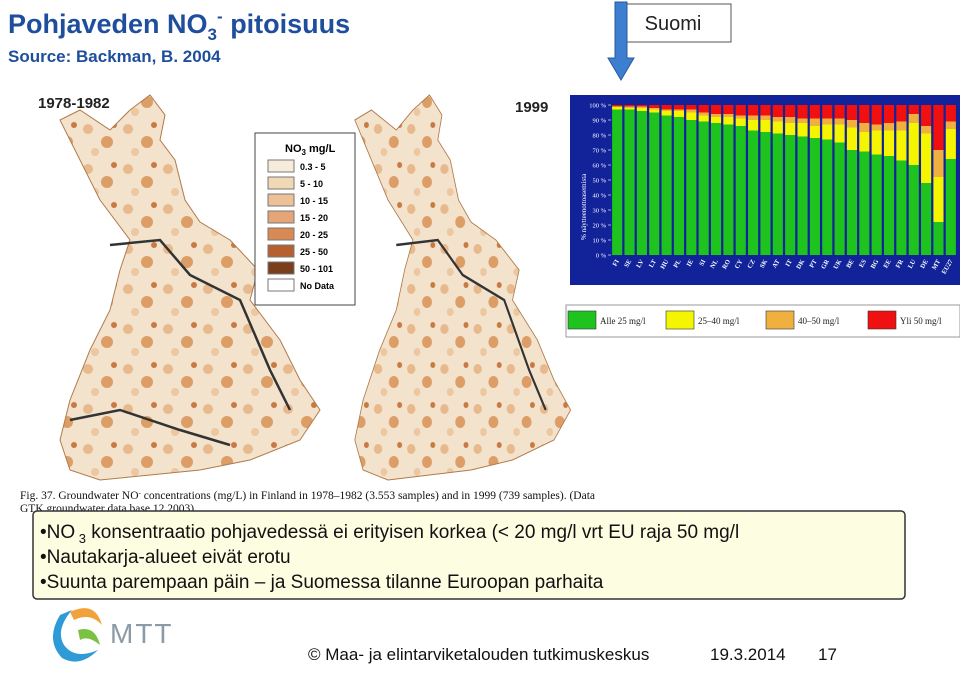 The image size is (960, 674). Describe the element at coordinates (599, 226) in the screenshot. I see `y-tick-label: 20 %` at that location.